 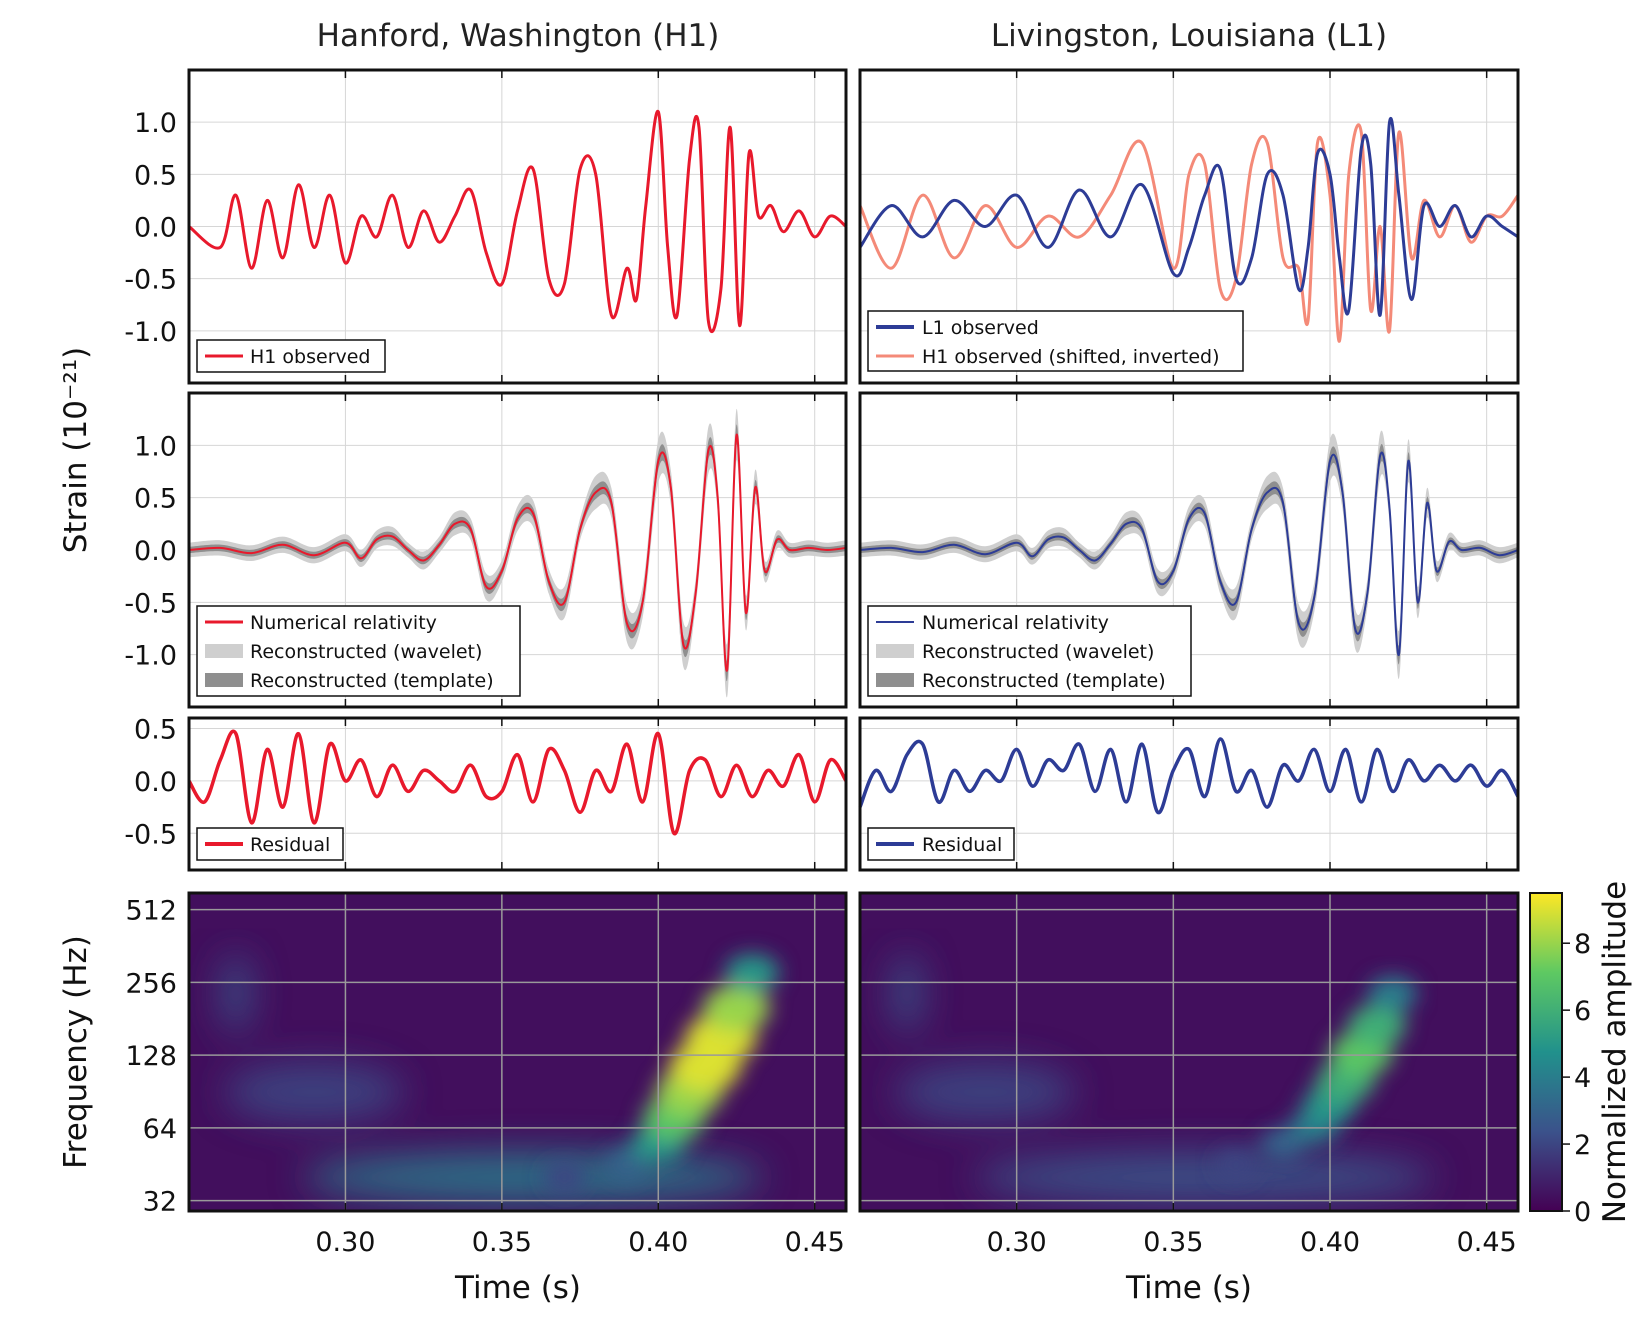 I want to click on title-l1: Livingston, Louisiana (L1), so click(x=1189, y=36).